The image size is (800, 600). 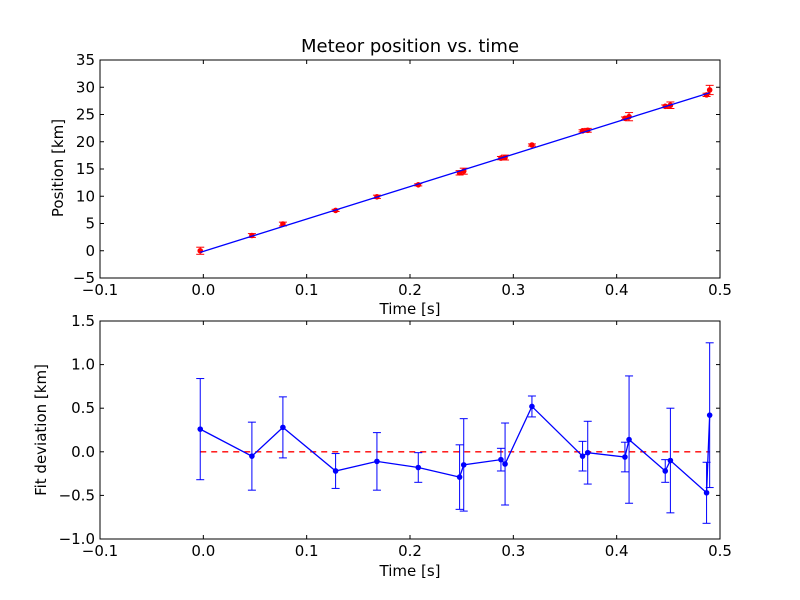 What do you see at coordinates (307, 551) in the screenshot?
I see `deviation-plot-x-tick-label: 0.1` at bounding box center [307, 551].